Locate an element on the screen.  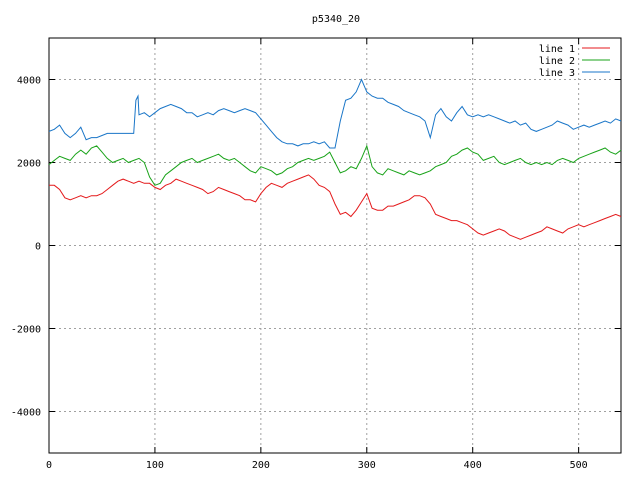
x-tick-label: 0 is located at coordinates (49, 465).